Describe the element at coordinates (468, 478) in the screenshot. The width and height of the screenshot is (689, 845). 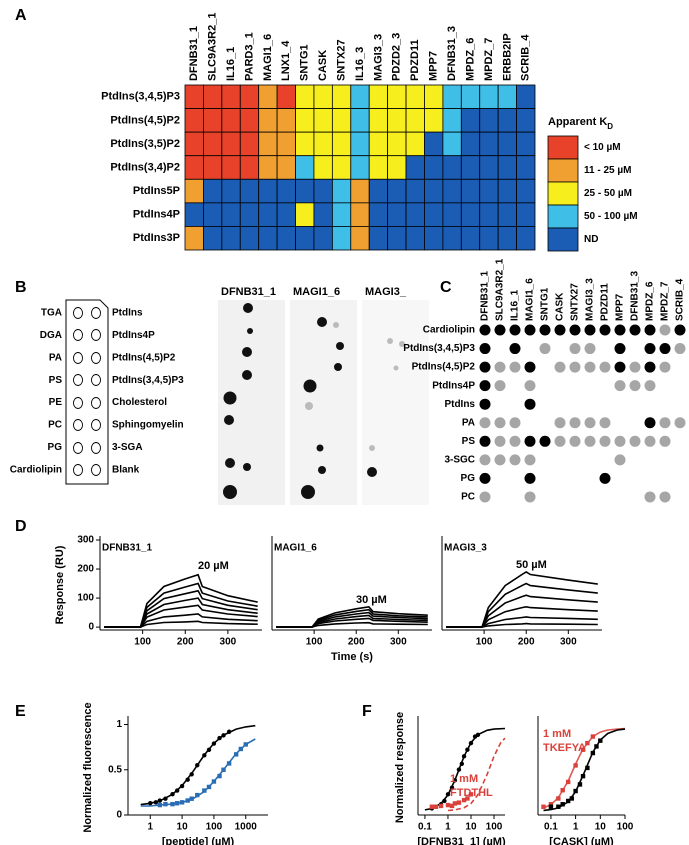
I see `row-label: PG` at that location.